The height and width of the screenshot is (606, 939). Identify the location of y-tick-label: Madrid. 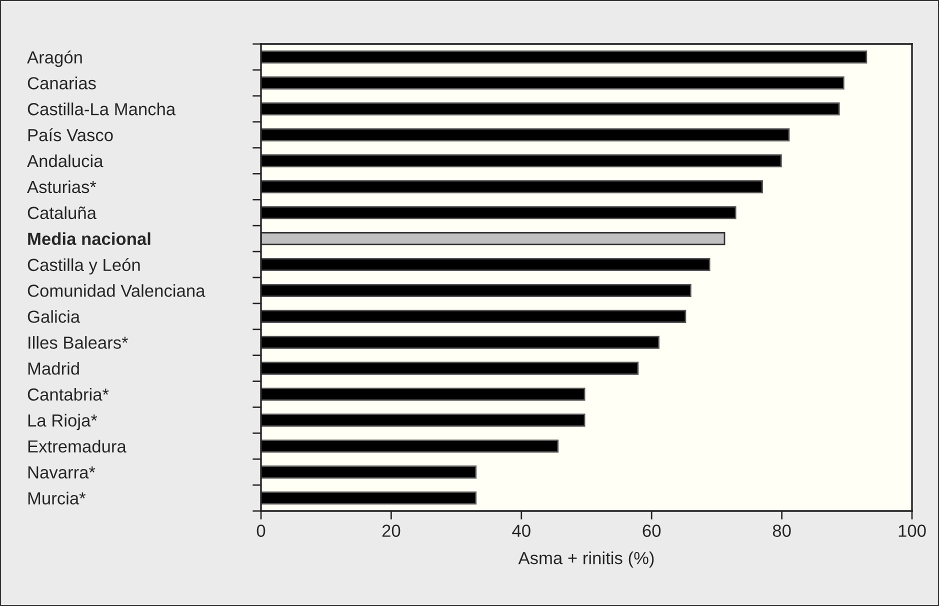
(53, 368).